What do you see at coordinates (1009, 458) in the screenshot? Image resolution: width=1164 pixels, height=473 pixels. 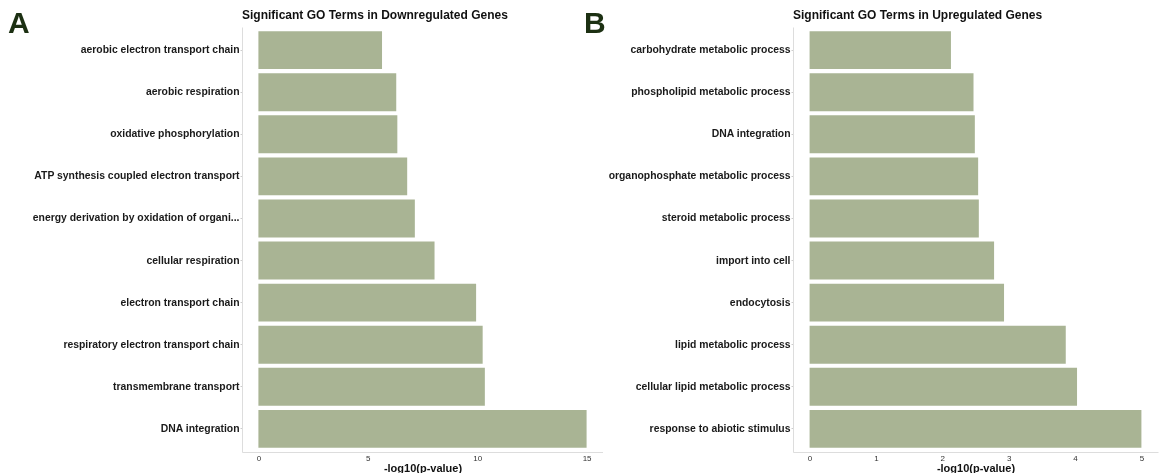 I see `x-tick-label: 3` at bounding box center [1009, 458].